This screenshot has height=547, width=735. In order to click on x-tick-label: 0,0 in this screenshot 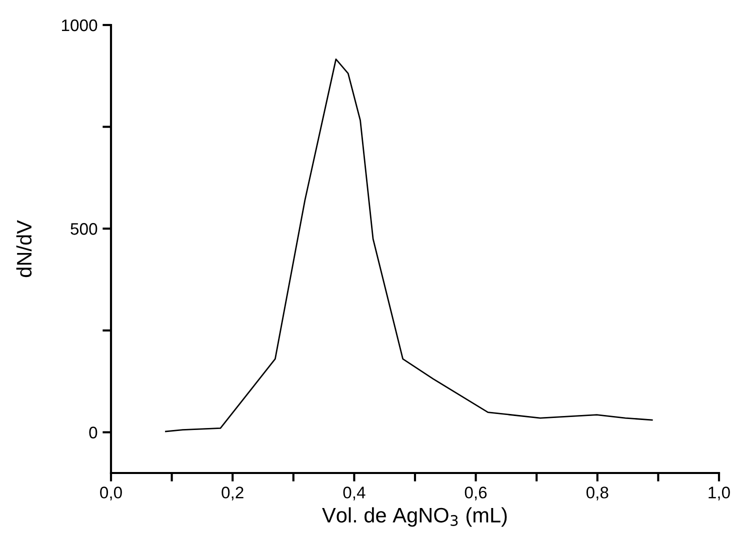, I will do `click(111, 493)`.